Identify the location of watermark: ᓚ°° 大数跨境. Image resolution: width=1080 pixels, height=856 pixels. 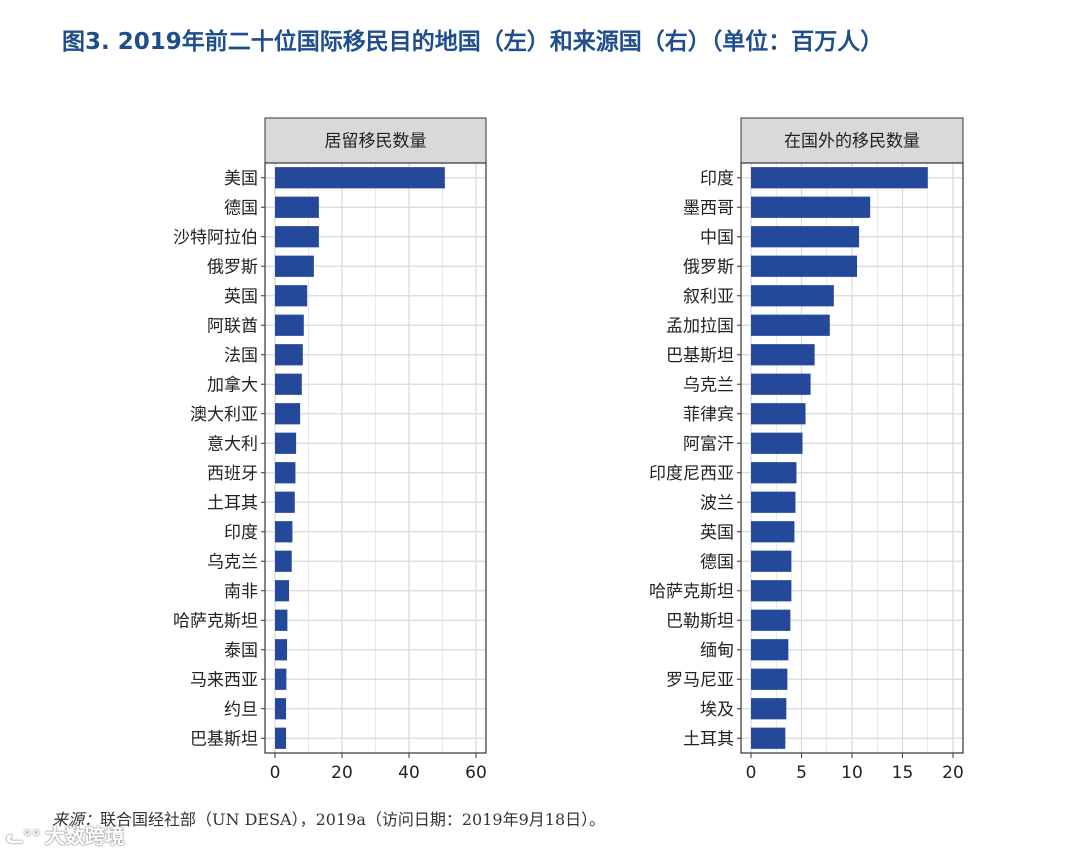
(65, 834).